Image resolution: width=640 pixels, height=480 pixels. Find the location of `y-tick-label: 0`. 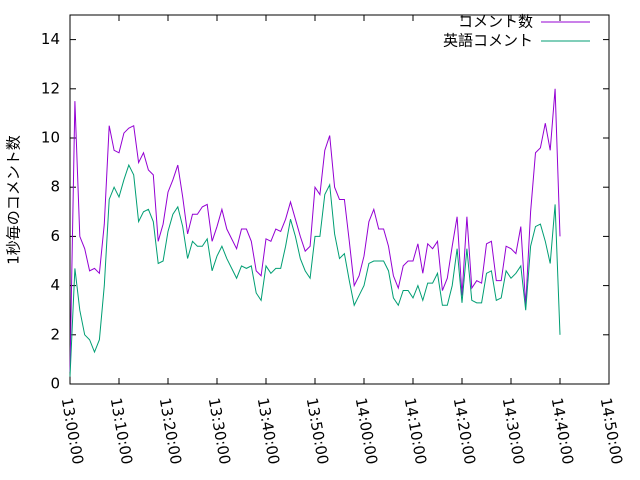

y-tick-label: 0 is located at coordinates (55, 384).